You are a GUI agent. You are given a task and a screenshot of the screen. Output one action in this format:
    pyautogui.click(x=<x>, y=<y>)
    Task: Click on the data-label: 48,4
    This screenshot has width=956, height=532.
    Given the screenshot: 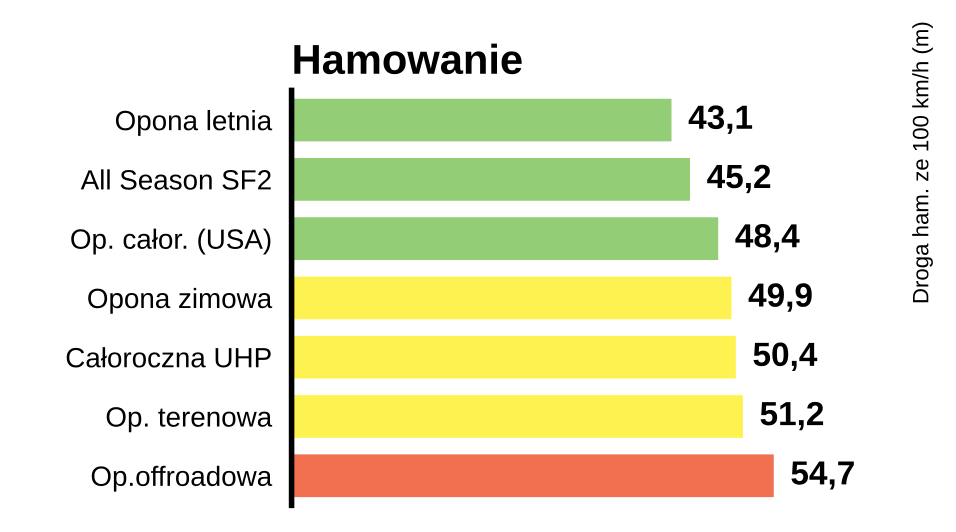 What is the action you would take?
    pyautogui.click(x=767, y=238)
    